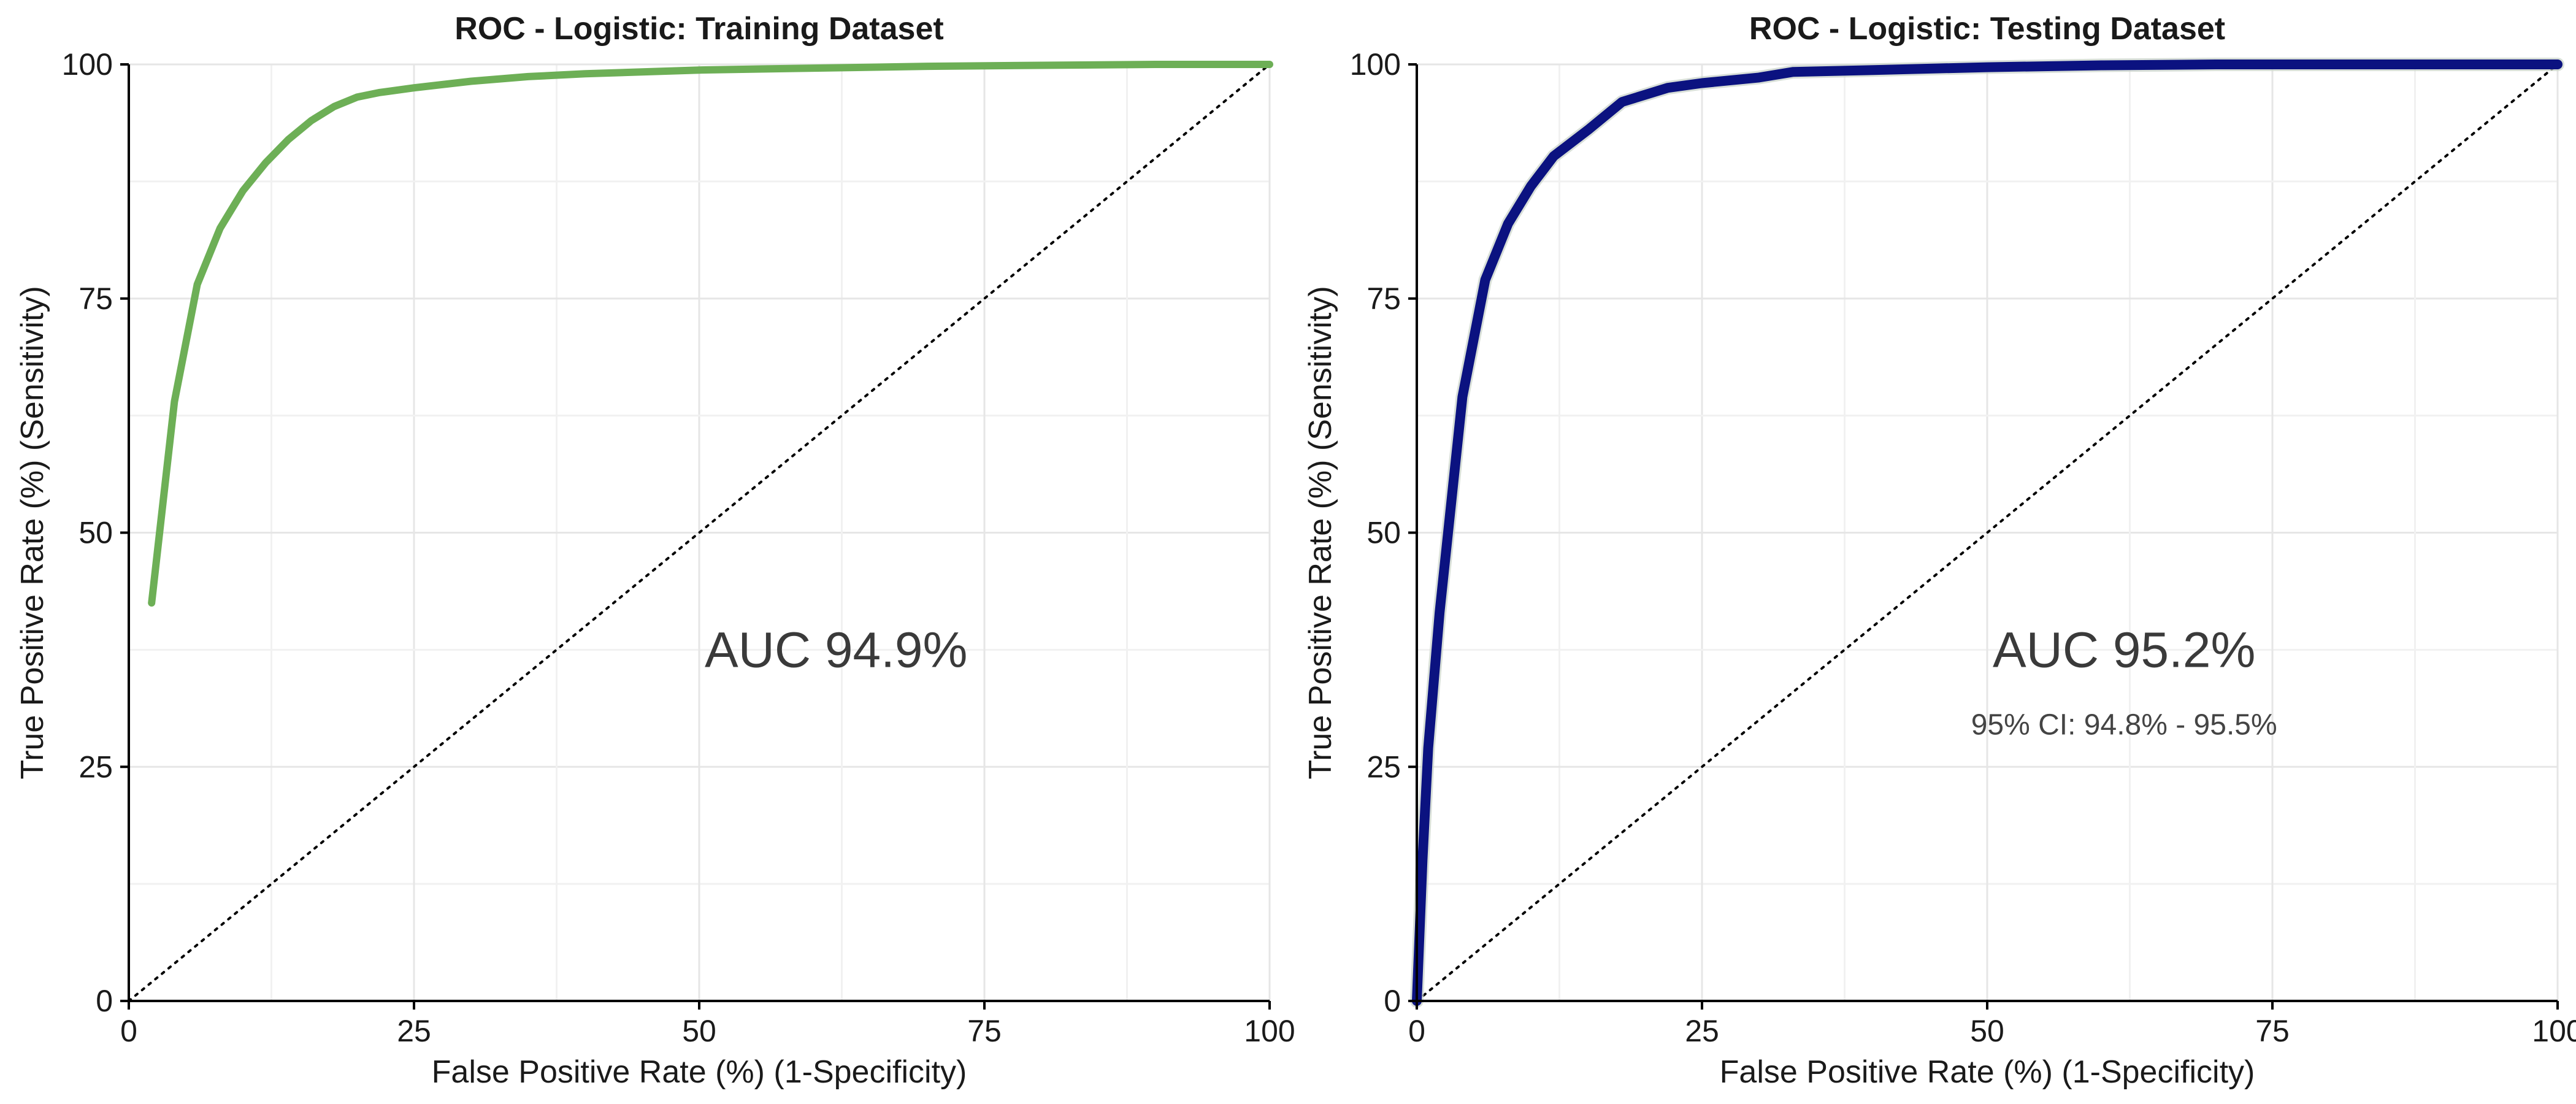 This screenshot has height=1104, width=2576. I want to click on auc-annotation: AUC 95.2%, so click(2124, 650).